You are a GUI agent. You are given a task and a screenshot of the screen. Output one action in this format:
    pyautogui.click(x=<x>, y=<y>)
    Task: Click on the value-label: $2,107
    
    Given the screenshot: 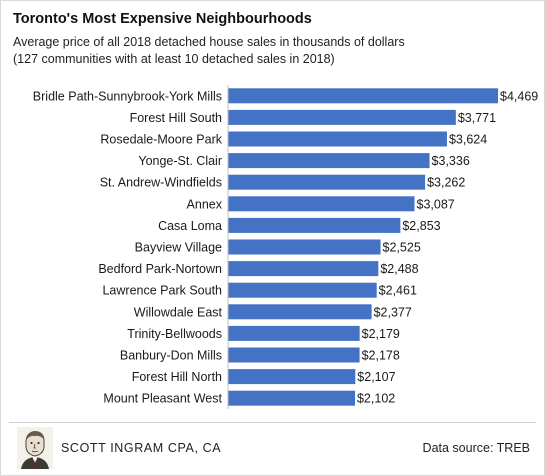 What is the action you would take?
    pyautogui.click(x=376, y=377)
    